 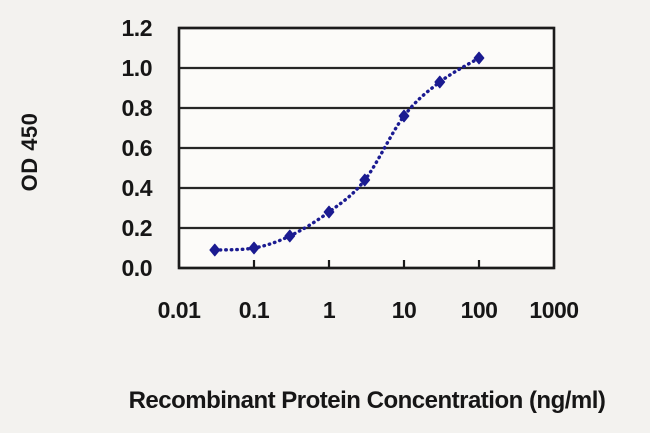 What do you see at coordinates (254, 310) in the screenshot?
I see `x-tick-label: 0.1` at bounding box center [254, 310].